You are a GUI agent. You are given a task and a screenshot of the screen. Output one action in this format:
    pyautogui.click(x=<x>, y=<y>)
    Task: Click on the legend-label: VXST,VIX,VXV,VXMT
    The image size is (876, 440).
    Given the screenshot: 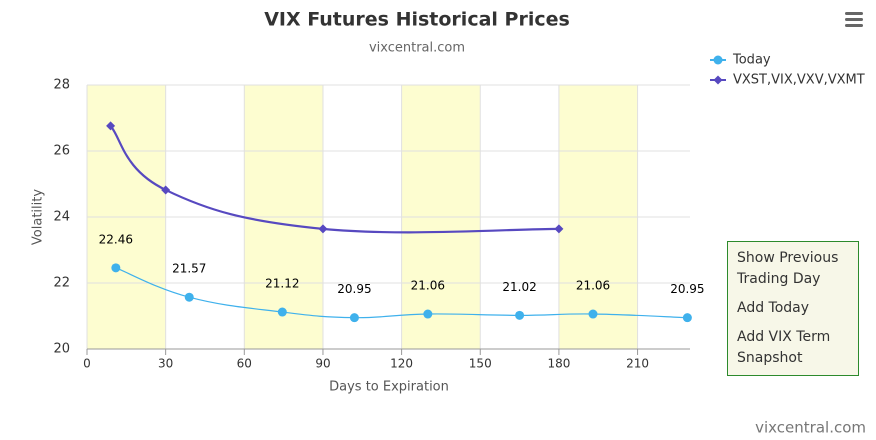 What is the action you would take?
    pyautogui.click(x=799, y=80)
    